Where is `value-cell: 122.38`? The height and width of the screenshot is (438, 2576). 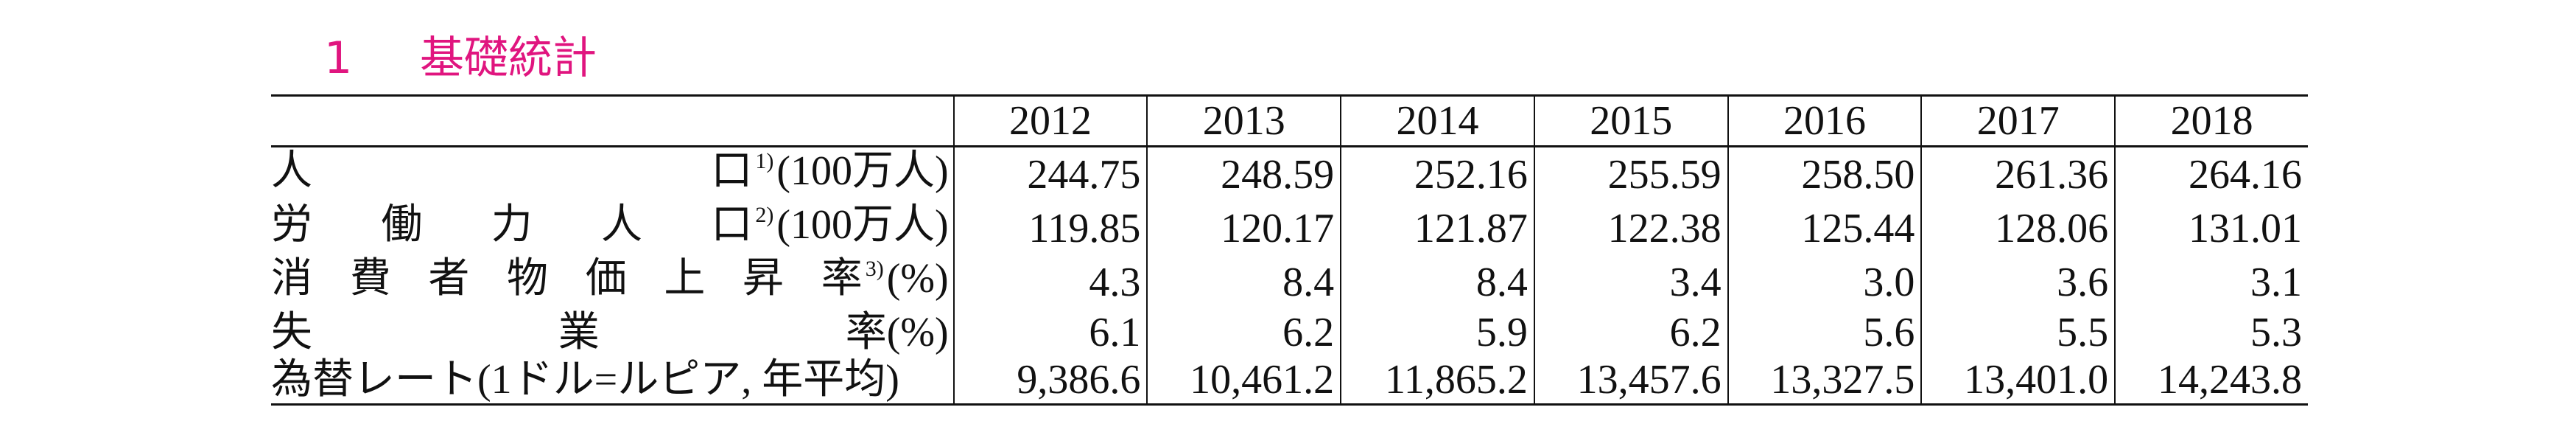
value-cell: 122.38 is located at coordinates (1630, 228).